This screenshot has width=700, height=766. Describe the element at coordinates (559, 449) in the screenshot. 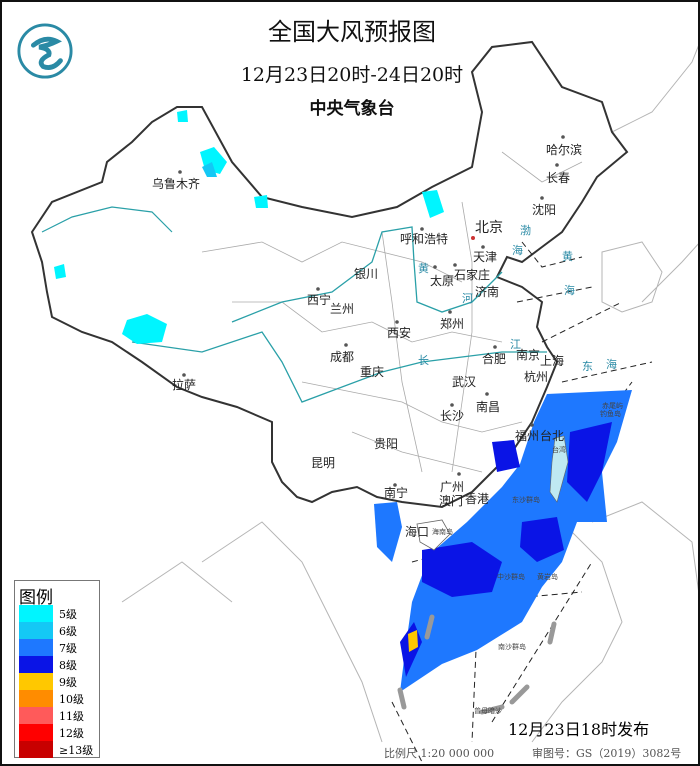

I see `island-label: 台湾` at that location.